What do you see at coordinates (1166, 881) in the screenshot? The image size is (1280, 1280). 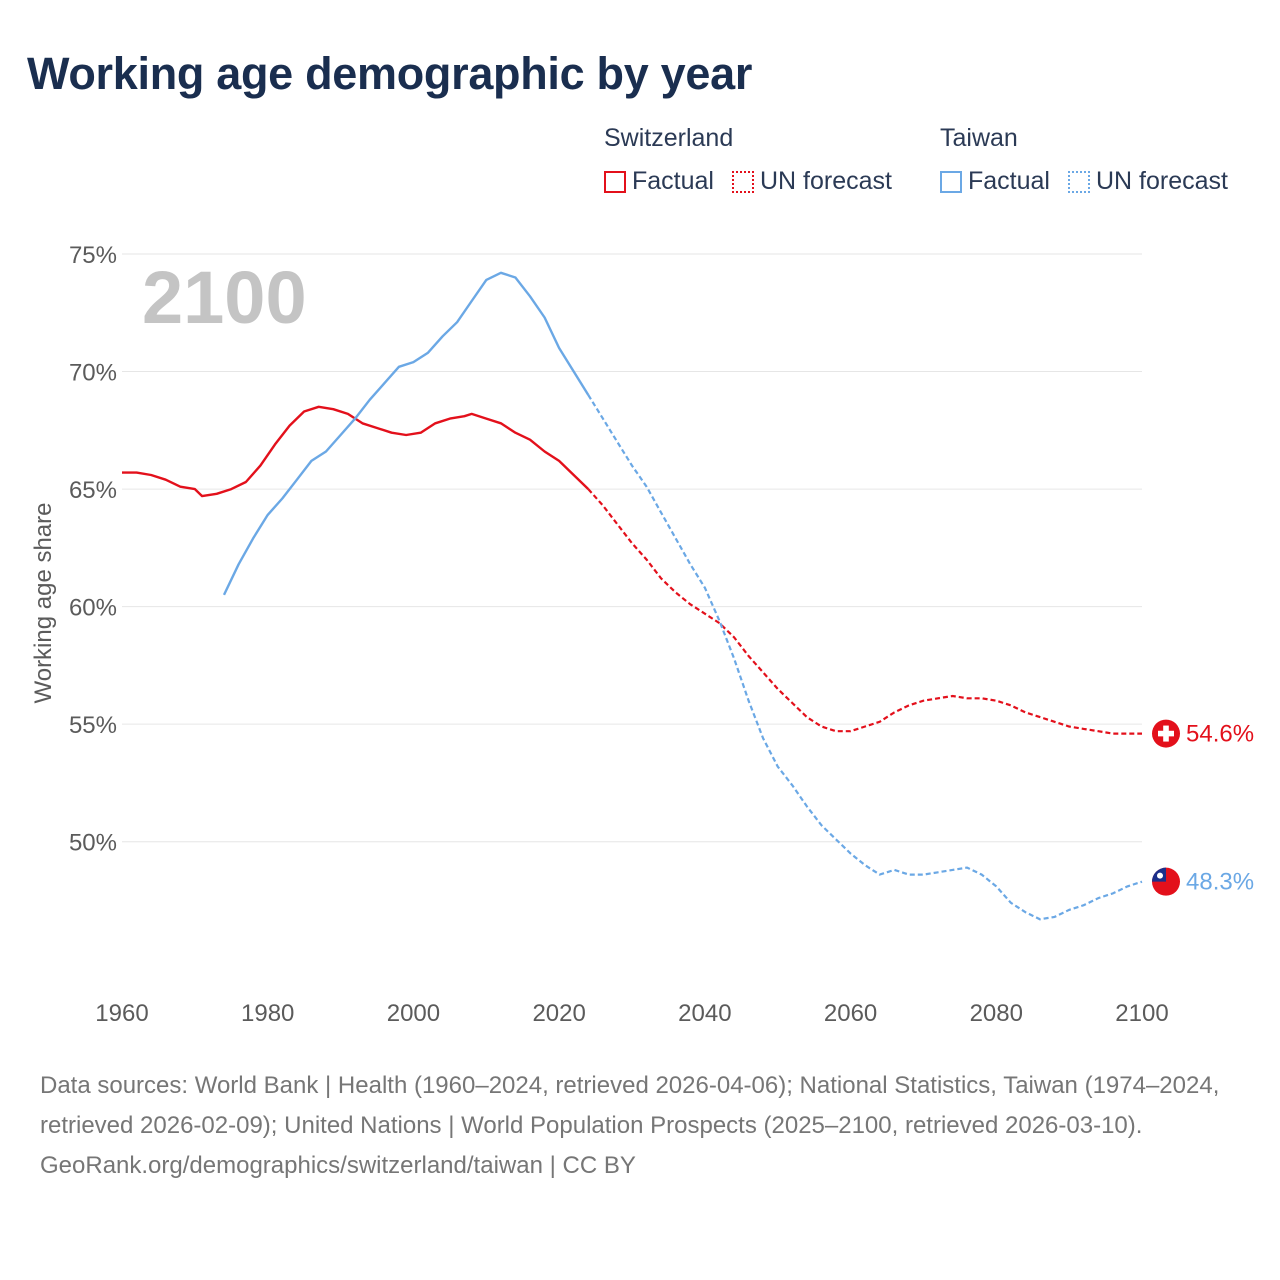 I see `taiwan-flag-icon` at bounding box center [1166, 881].